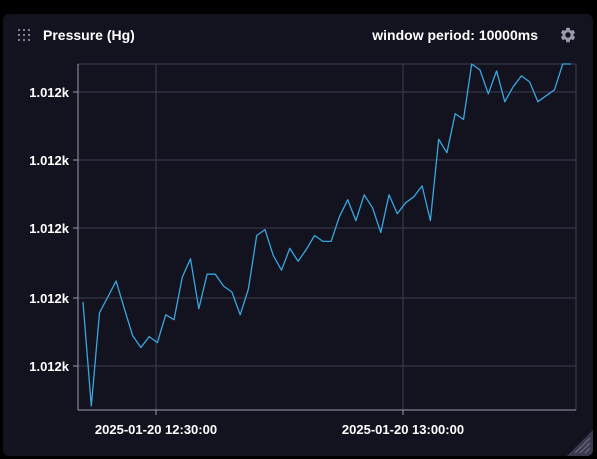 The width and height of the screenshot is (597, 459). What do you see at coordinates (403, 429) in the screenshot?
I see `x-tick-label: 2025-01-20 13:00:00` at bounding box center [403, 429].